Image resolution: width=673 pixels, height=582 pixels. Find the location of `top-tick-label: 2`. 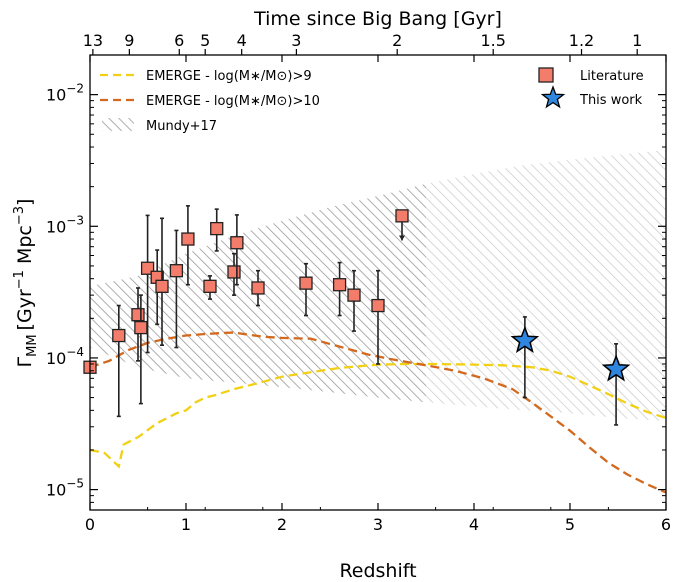

top-tick-label: 2 is located at coordinates (397, 40).